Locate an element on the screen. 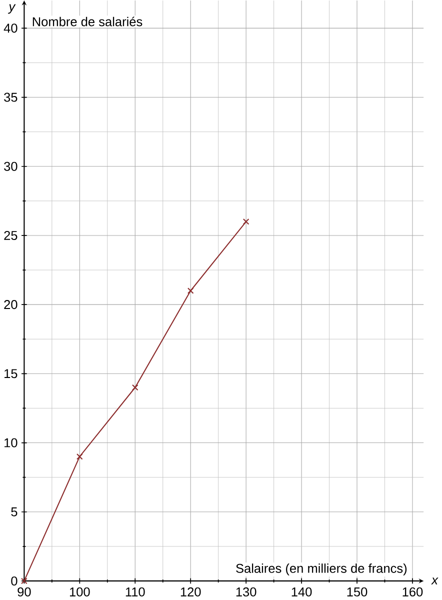 The image size is (442, 600). text: x is located at coordinates (435, 581).